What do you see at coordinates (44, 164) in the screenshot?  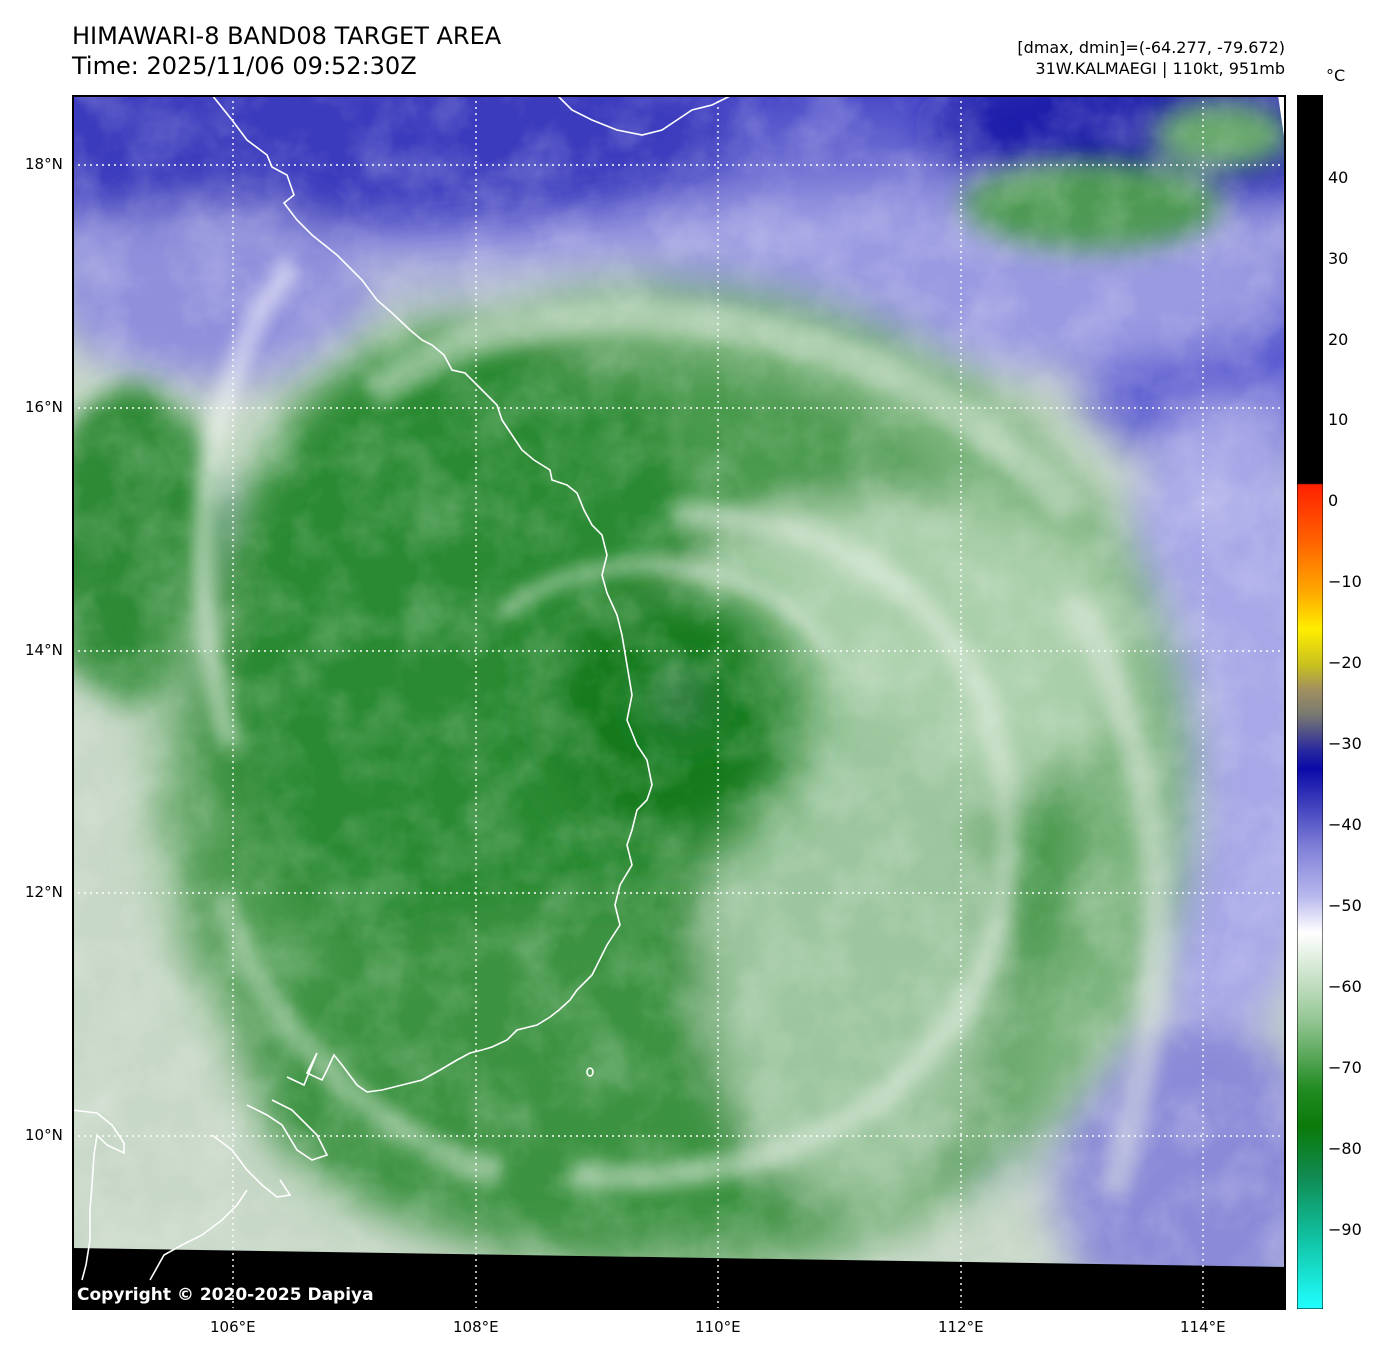 I see `lat-label-18n: 18°N` at bounding box center [44, 164].